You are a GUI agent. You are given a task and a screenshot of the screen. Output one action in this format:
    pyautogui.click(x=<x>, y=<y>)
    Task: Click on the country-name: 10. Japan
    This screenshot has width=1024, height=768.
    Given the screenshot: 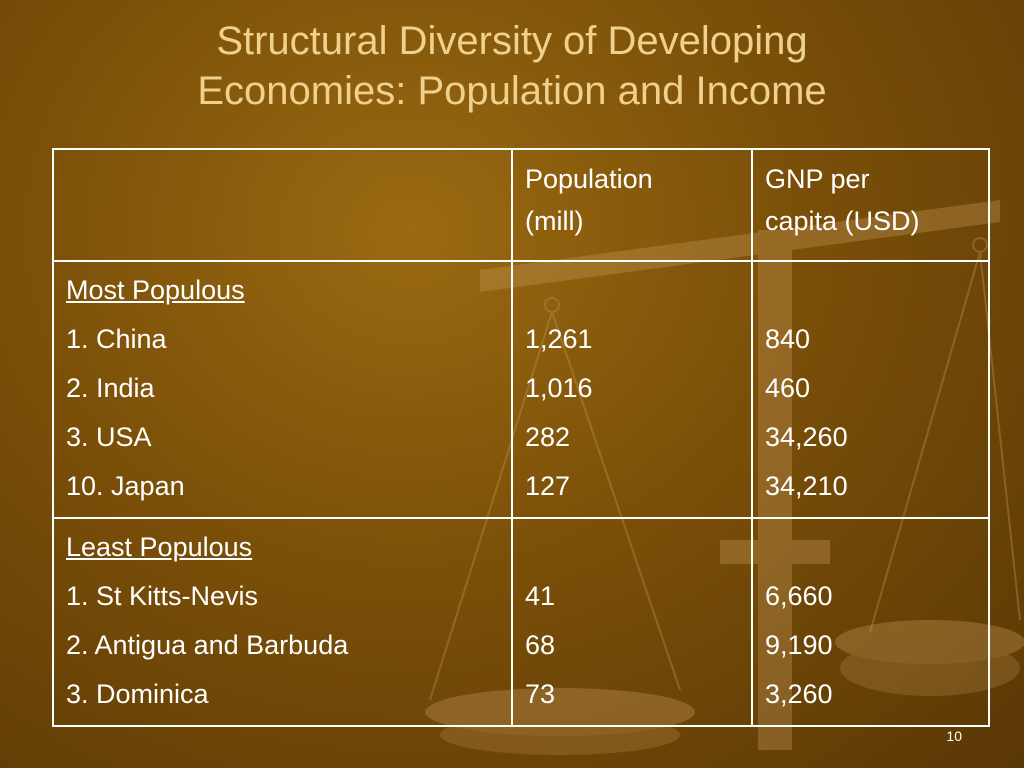 What is the action you would take?
    pyautogui.click(x=125, y=486)
    